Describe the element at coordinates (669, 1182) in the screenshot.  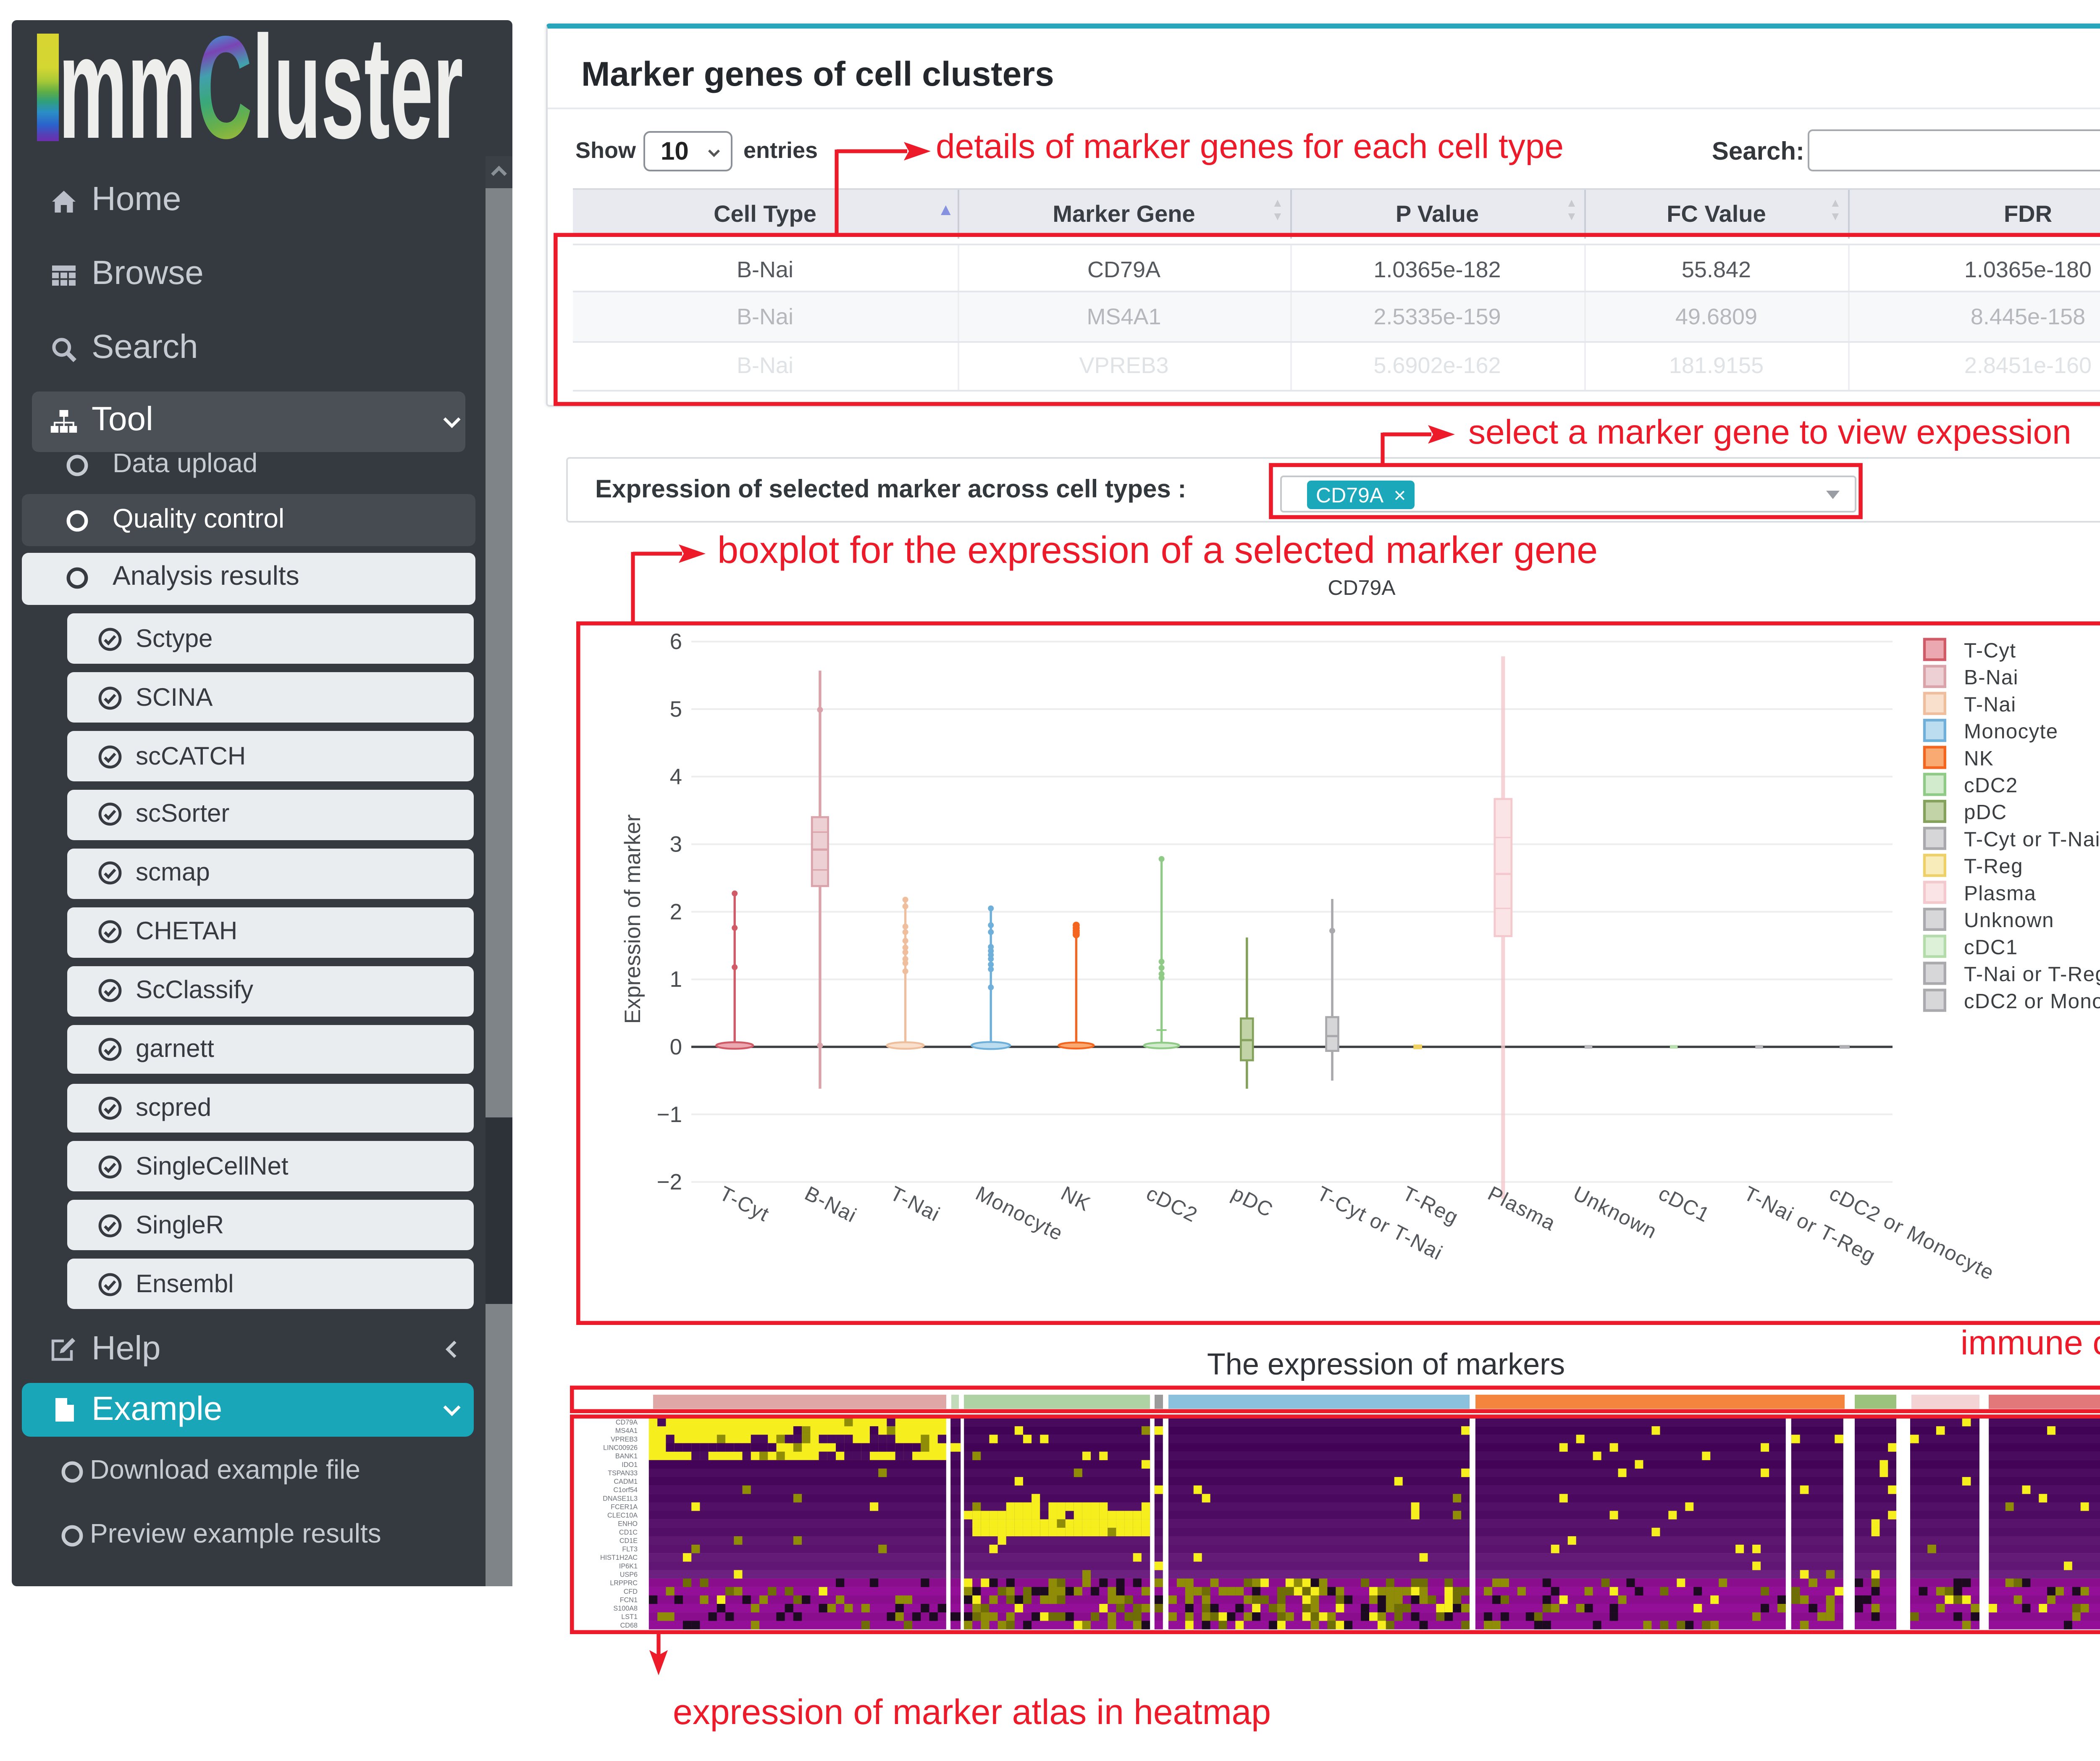
I see `svg-text: −2` at that location.